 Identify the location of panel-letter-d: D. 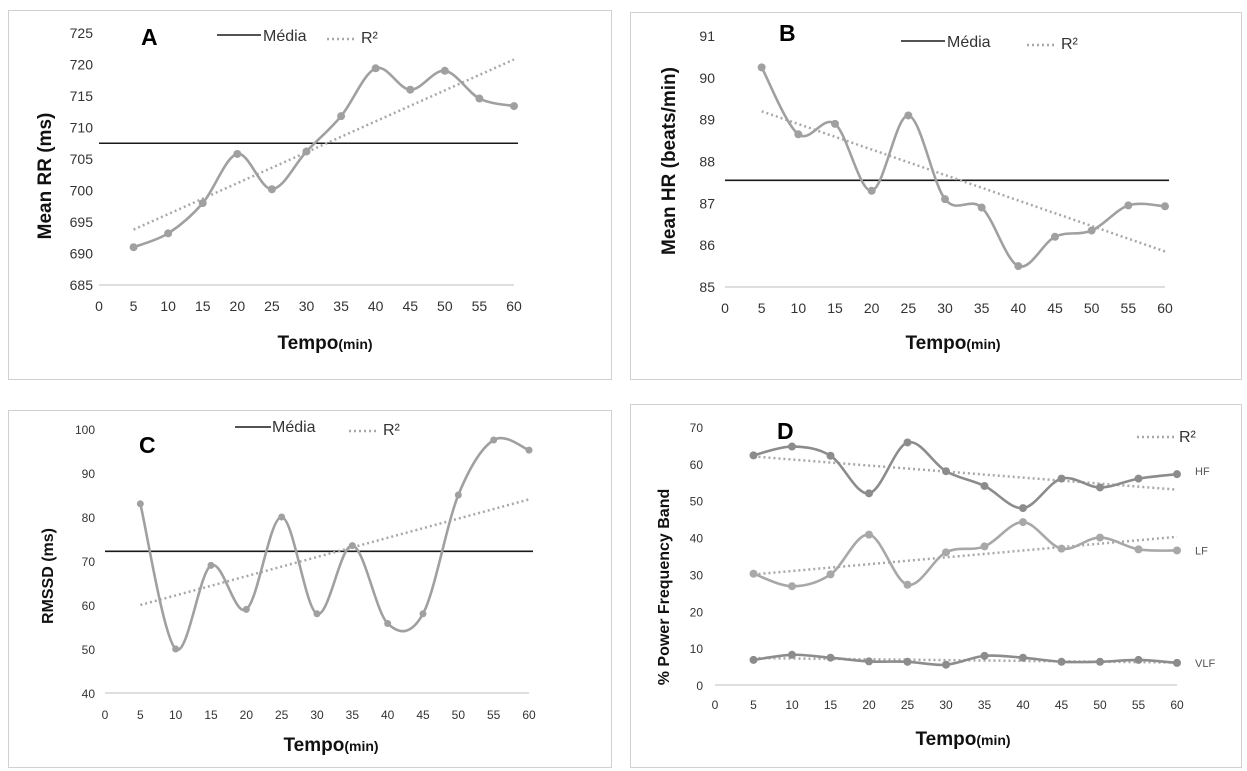
(785, 431).